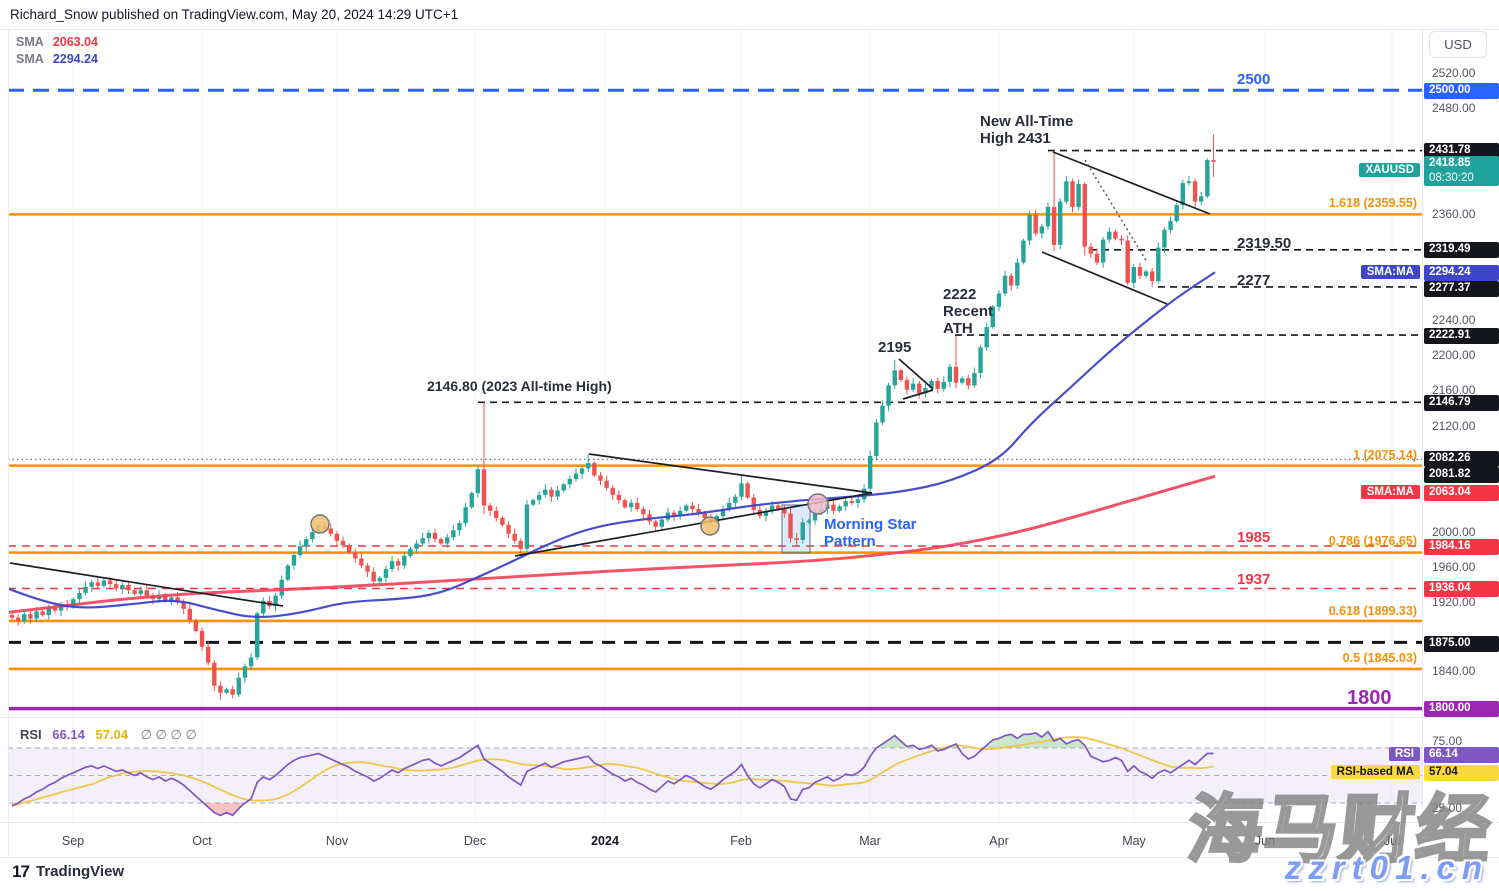 Image resolution: width=1499 pixels, height=891 pixels. Describe the element at coordinates (1254, 537) in the screenshot. I see `chart-annotation: 1985` at that location.